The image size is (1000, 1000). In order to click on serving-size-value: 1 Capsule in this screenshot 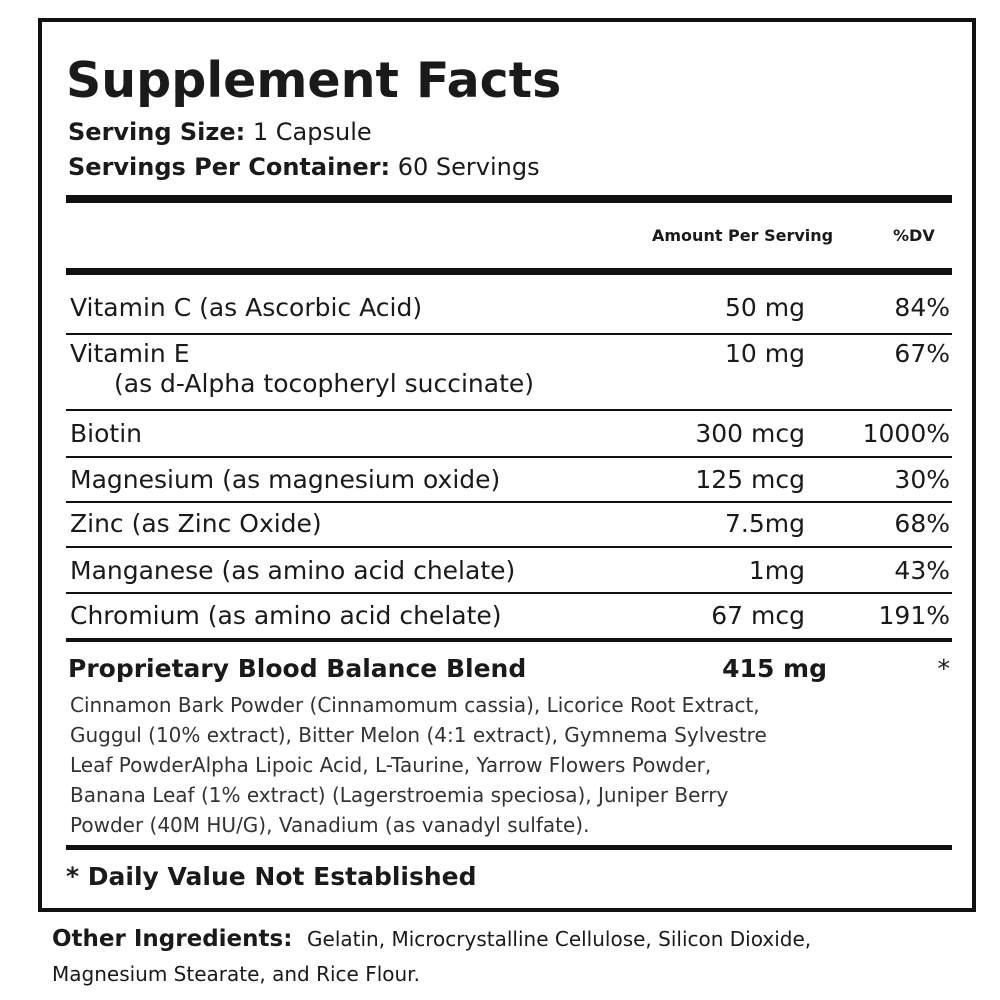, I will do `click(312, 132)`.